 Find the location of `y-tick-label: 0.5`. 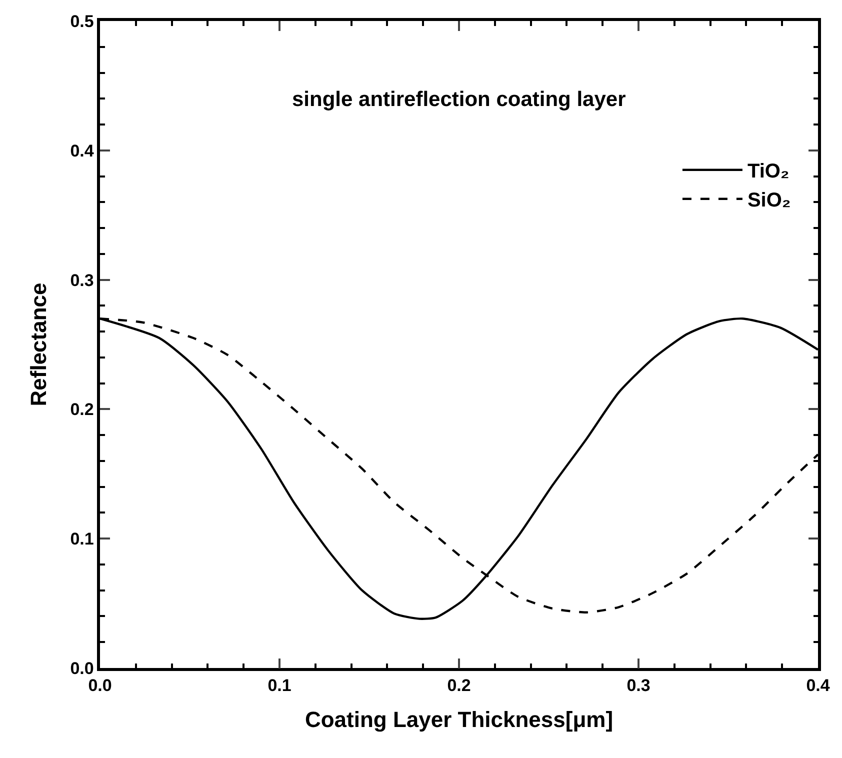

y-tick-label: 0.5 is located at coordinates (82, 21).